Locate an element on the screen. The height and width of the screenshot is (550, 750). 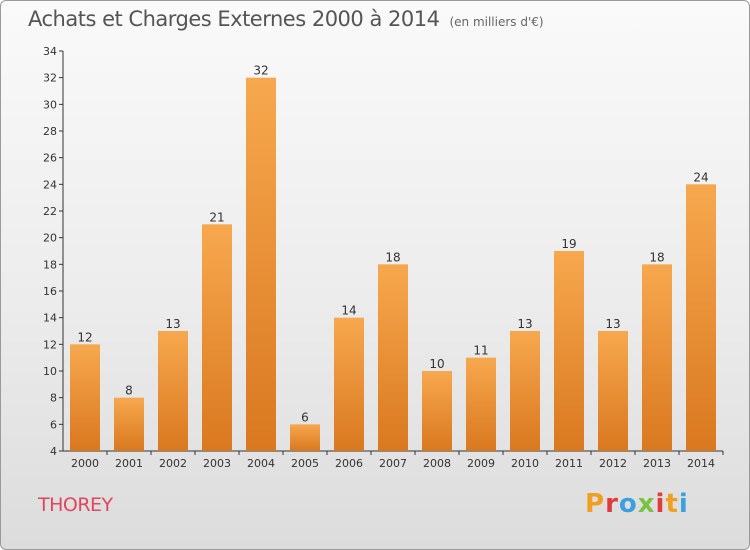
data-label-2007: 18 is located at coordinates (392, 257).